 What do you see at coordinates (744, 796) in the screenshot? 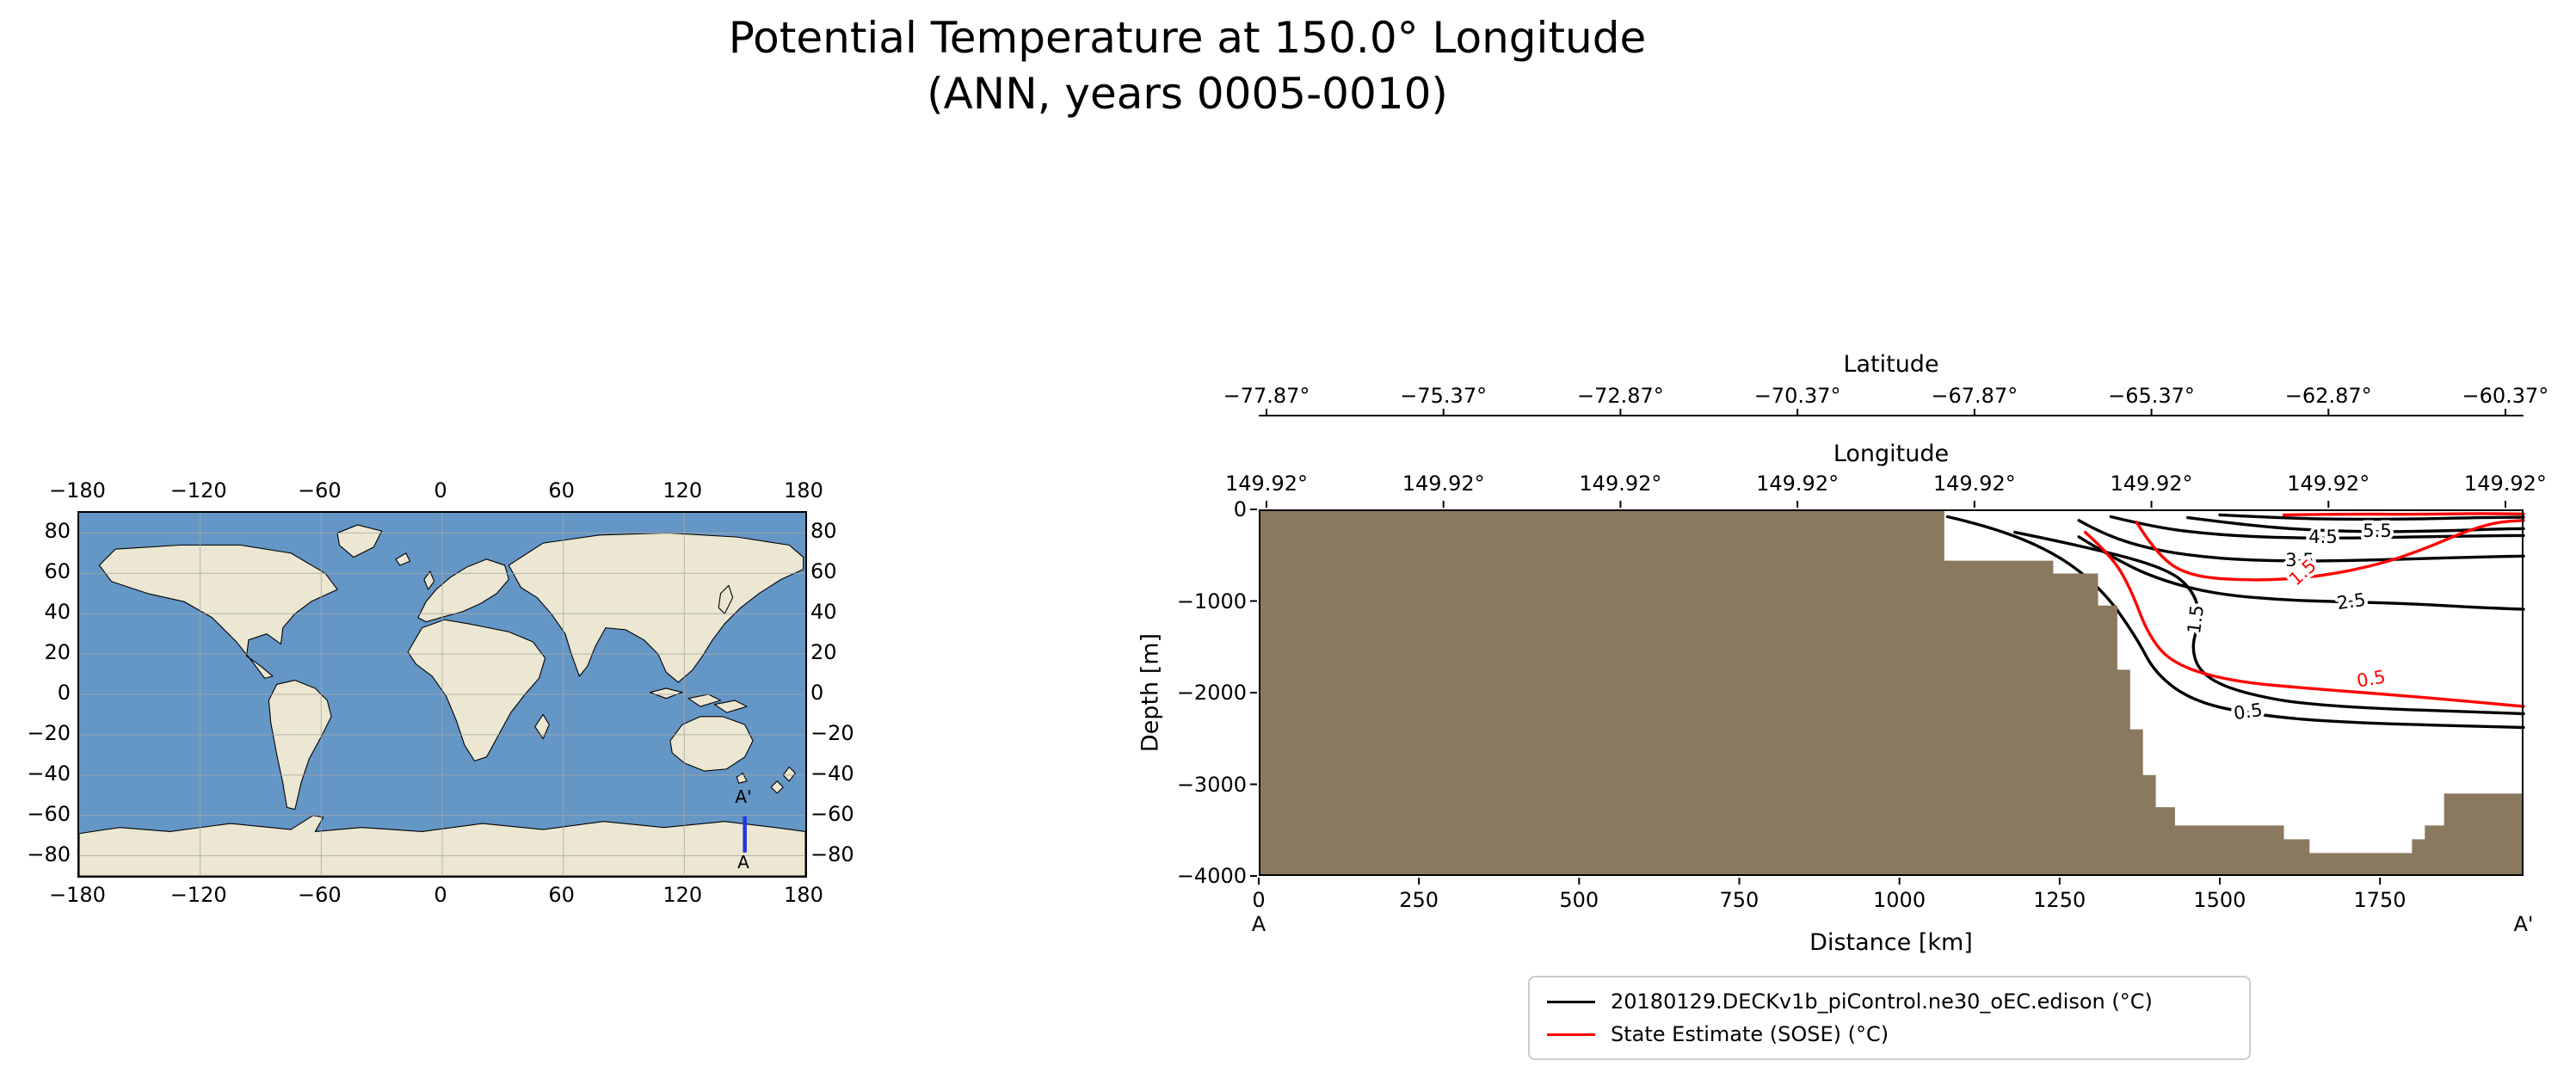
I see `transect-end-label: A'` at bounding box center [744, 796].